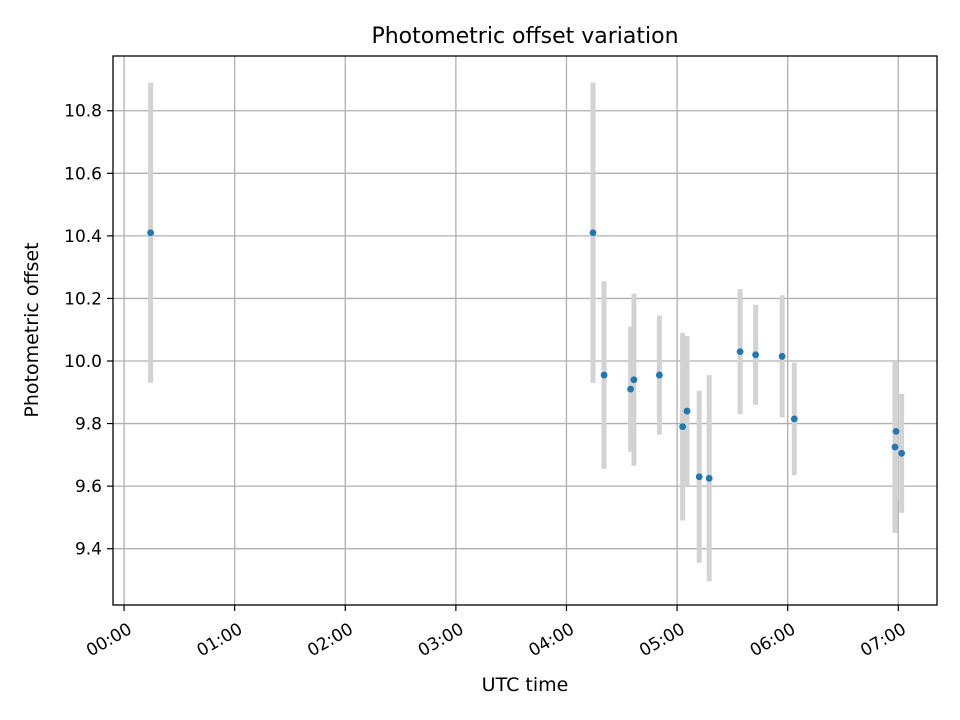 The height and width of the screenshot is (720, 960). What do you see at coordinates (83, 237) in the screenshot?
I see `y-tick-label: 10.4` at bounding box center [83, 237].